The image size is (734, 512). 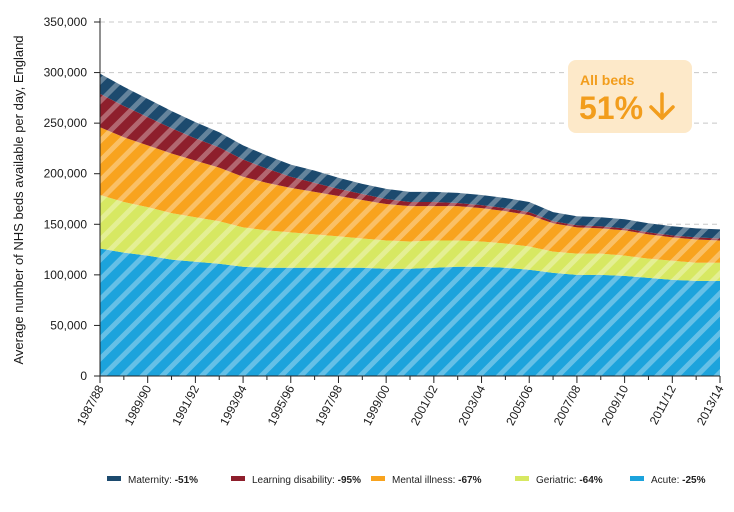 What do you see at coordinates (607, 80) in the screenshot?
I see `callout-title: All beds` at bounding box center [607, 80].